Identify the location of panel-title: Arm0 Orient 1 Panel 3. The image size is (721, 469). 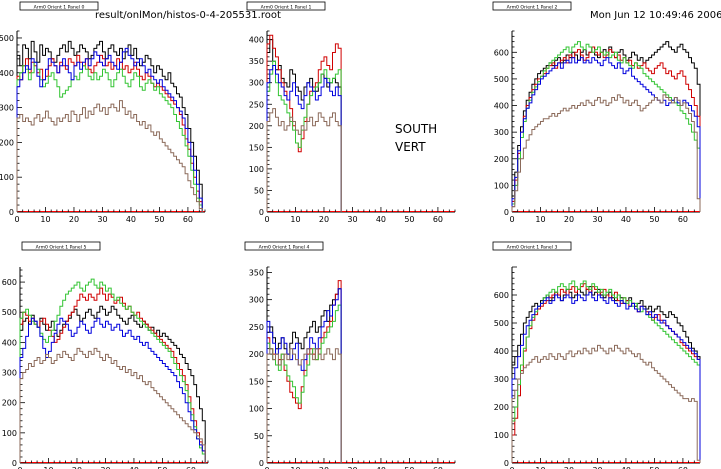
(532, 247).